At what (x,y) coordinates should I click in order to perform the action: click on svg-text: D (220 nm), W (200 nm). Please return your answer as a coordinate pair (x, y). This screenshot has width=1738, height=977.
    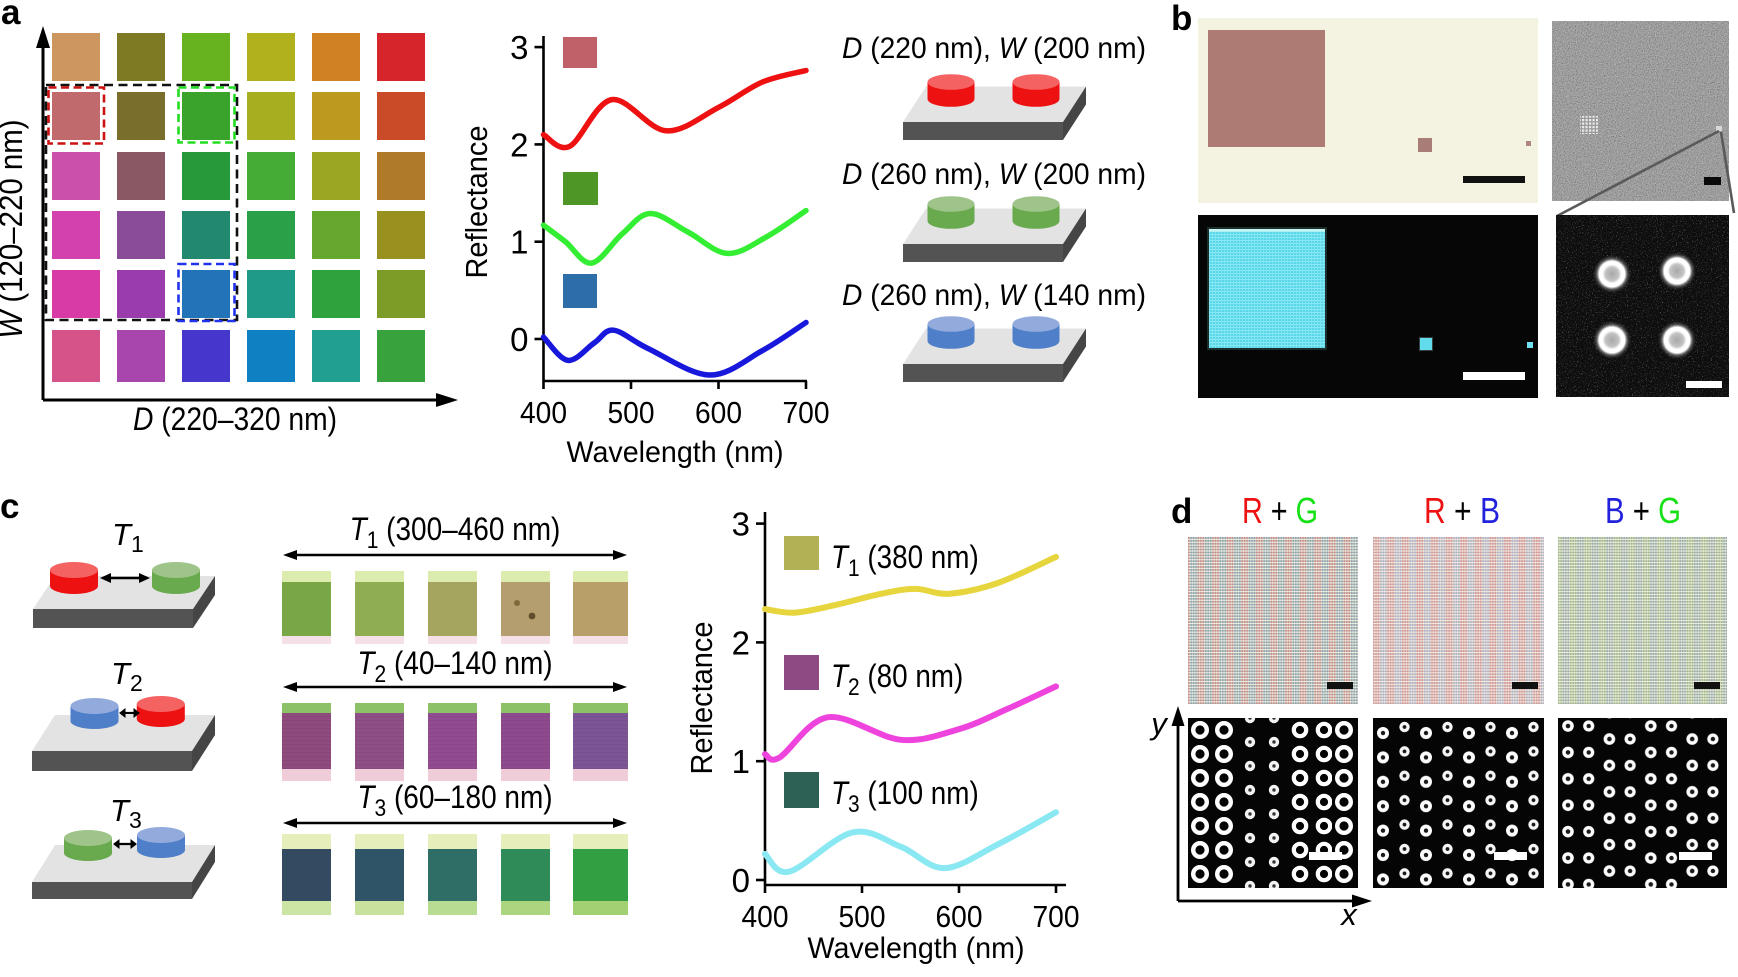
    Looking at the image, I should click on (994, 48).